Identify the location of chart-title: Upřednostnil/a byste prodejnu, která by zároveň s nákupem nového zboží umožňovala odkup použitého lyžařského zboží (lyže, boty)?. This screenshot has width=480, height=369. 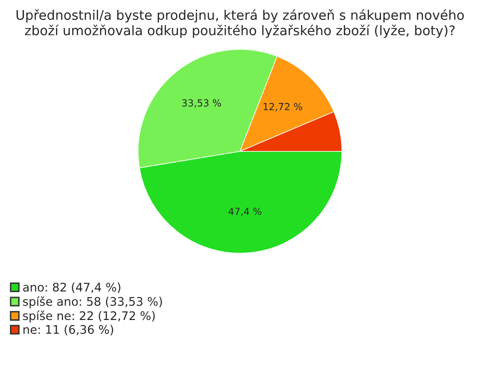
(240, 23).